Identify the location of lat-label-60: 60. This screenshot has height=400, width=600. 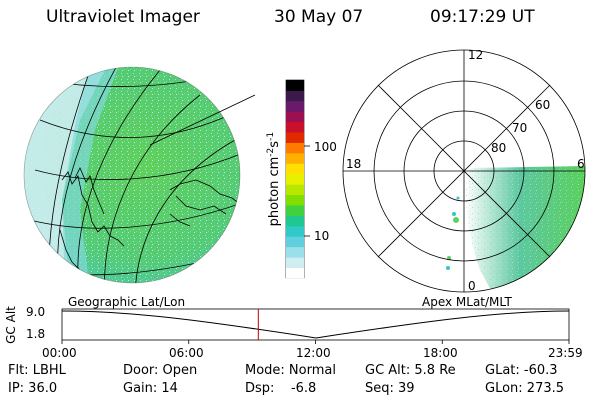
(543, 105).